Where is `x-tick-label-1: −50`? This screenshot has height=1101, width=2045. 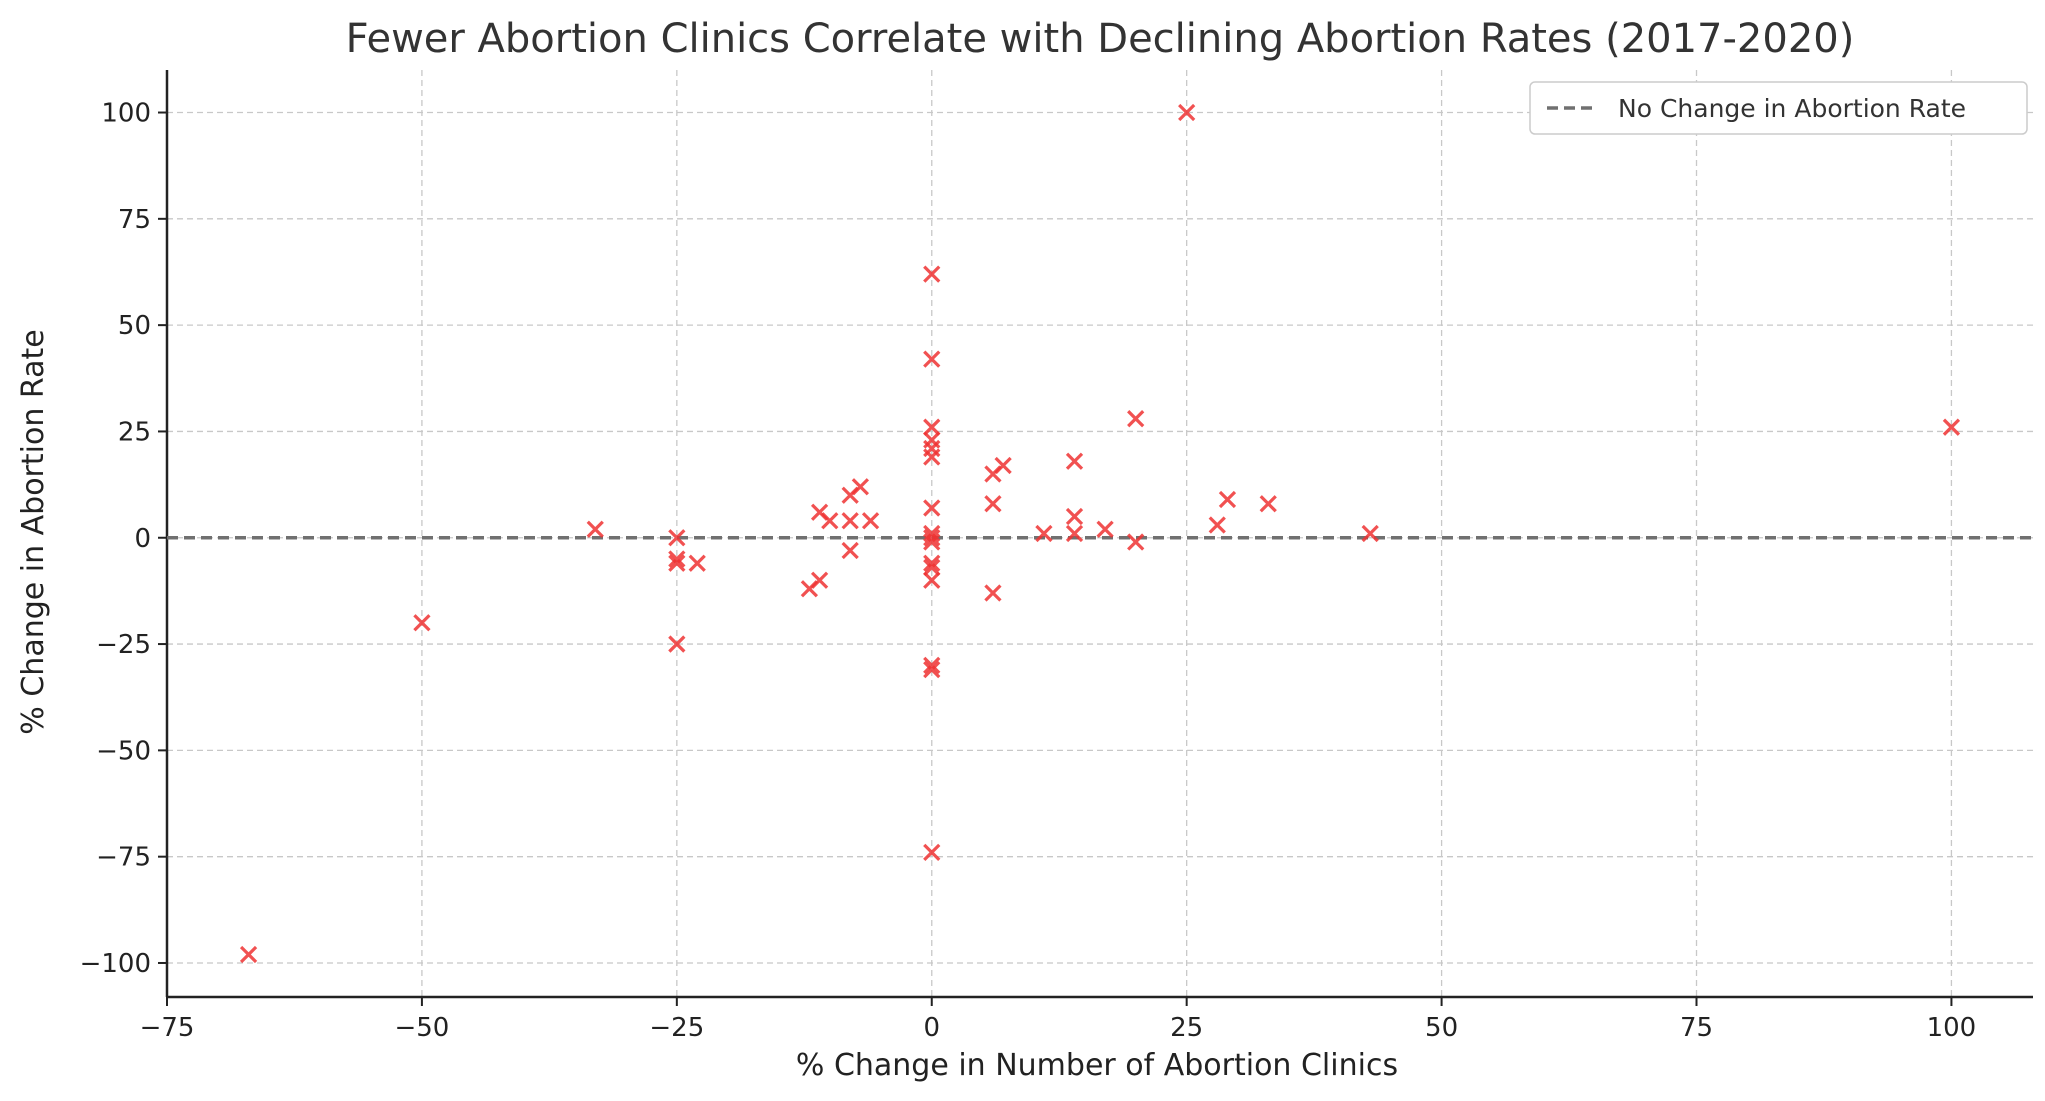 x-tick-label-1: −50 is located at coordinates (421, 1028).